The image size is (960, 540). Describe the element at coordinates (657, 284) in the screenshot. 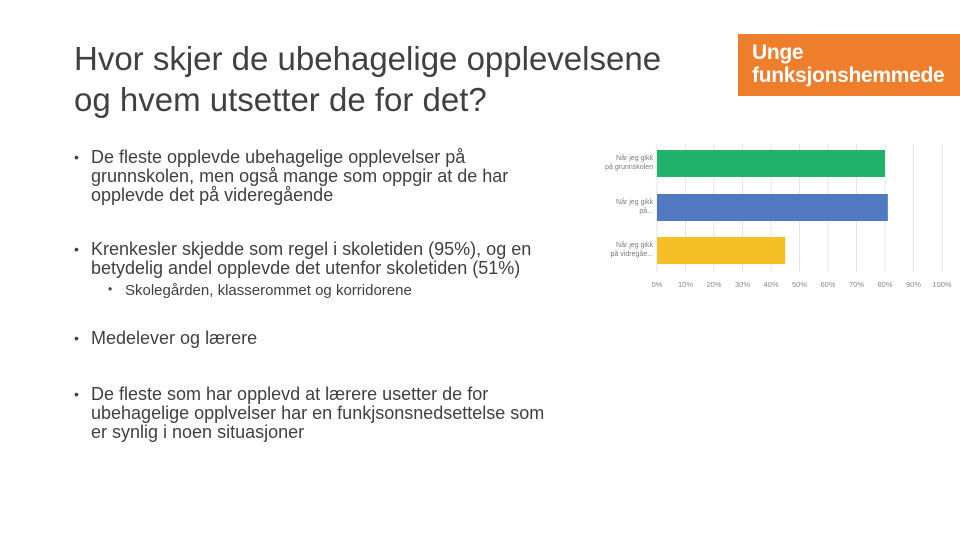

I see `chart-tick-label: 0%` at that location.